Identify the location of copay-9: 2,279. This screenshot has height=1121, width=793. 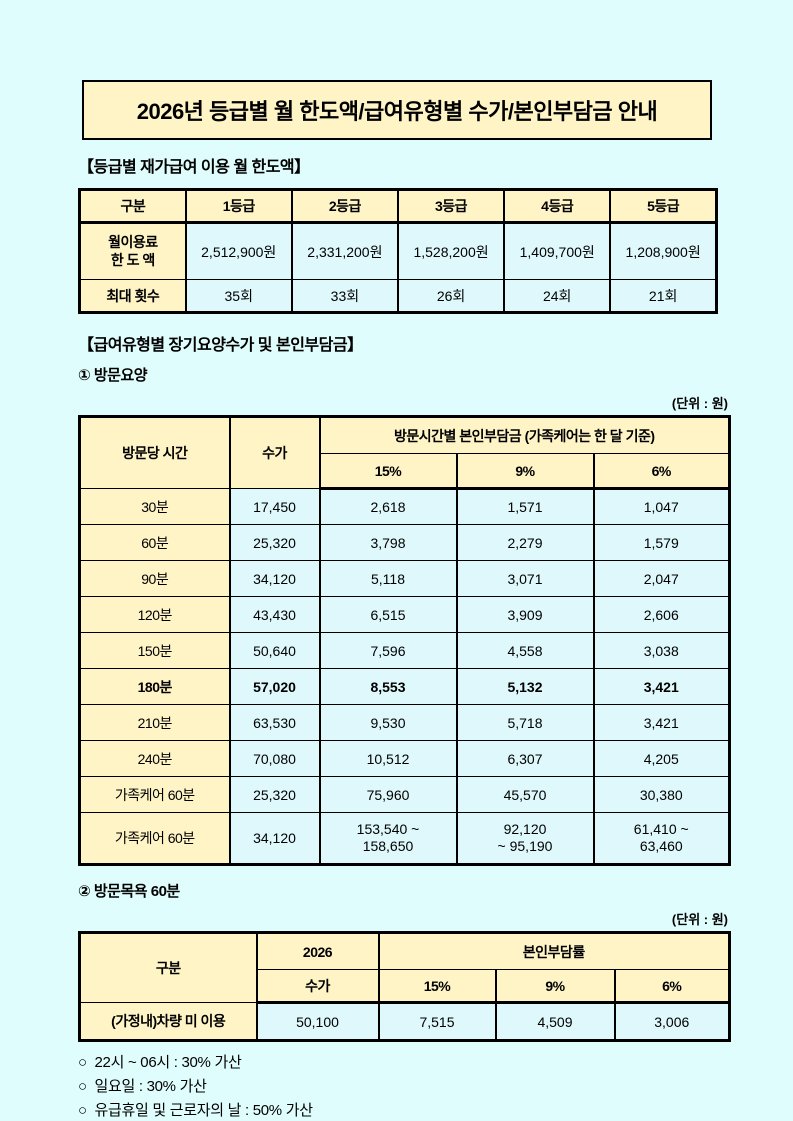
(525, 542).